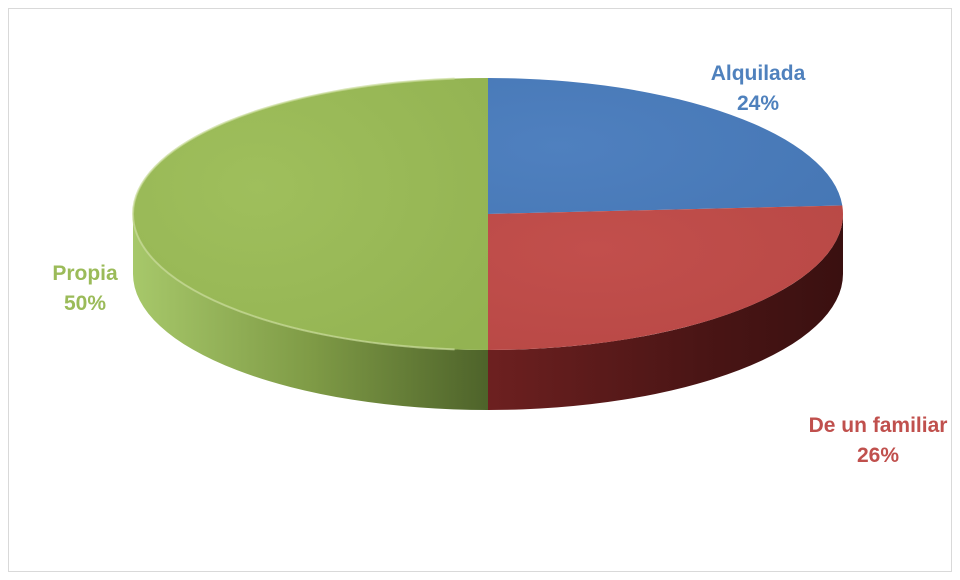  What do you see at coordinates (85, 303) in the screenshot?
I see `data-label-percent-propia: 50%` at bounding box center [85, 303].